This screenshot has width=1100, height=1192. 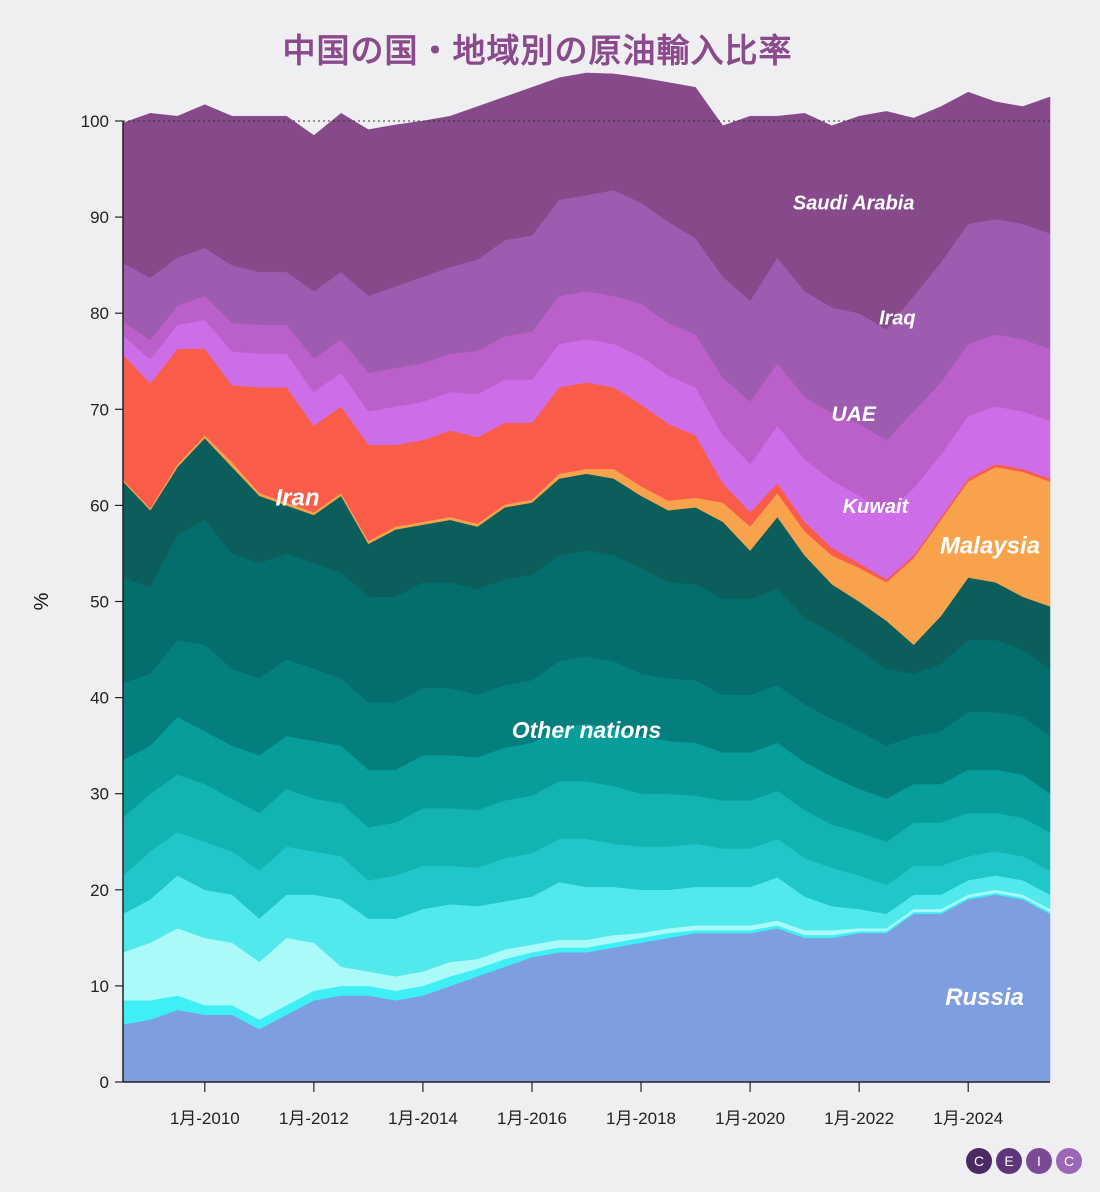 I want to click on logo-letter: I, so click(x=1039, y=1161).